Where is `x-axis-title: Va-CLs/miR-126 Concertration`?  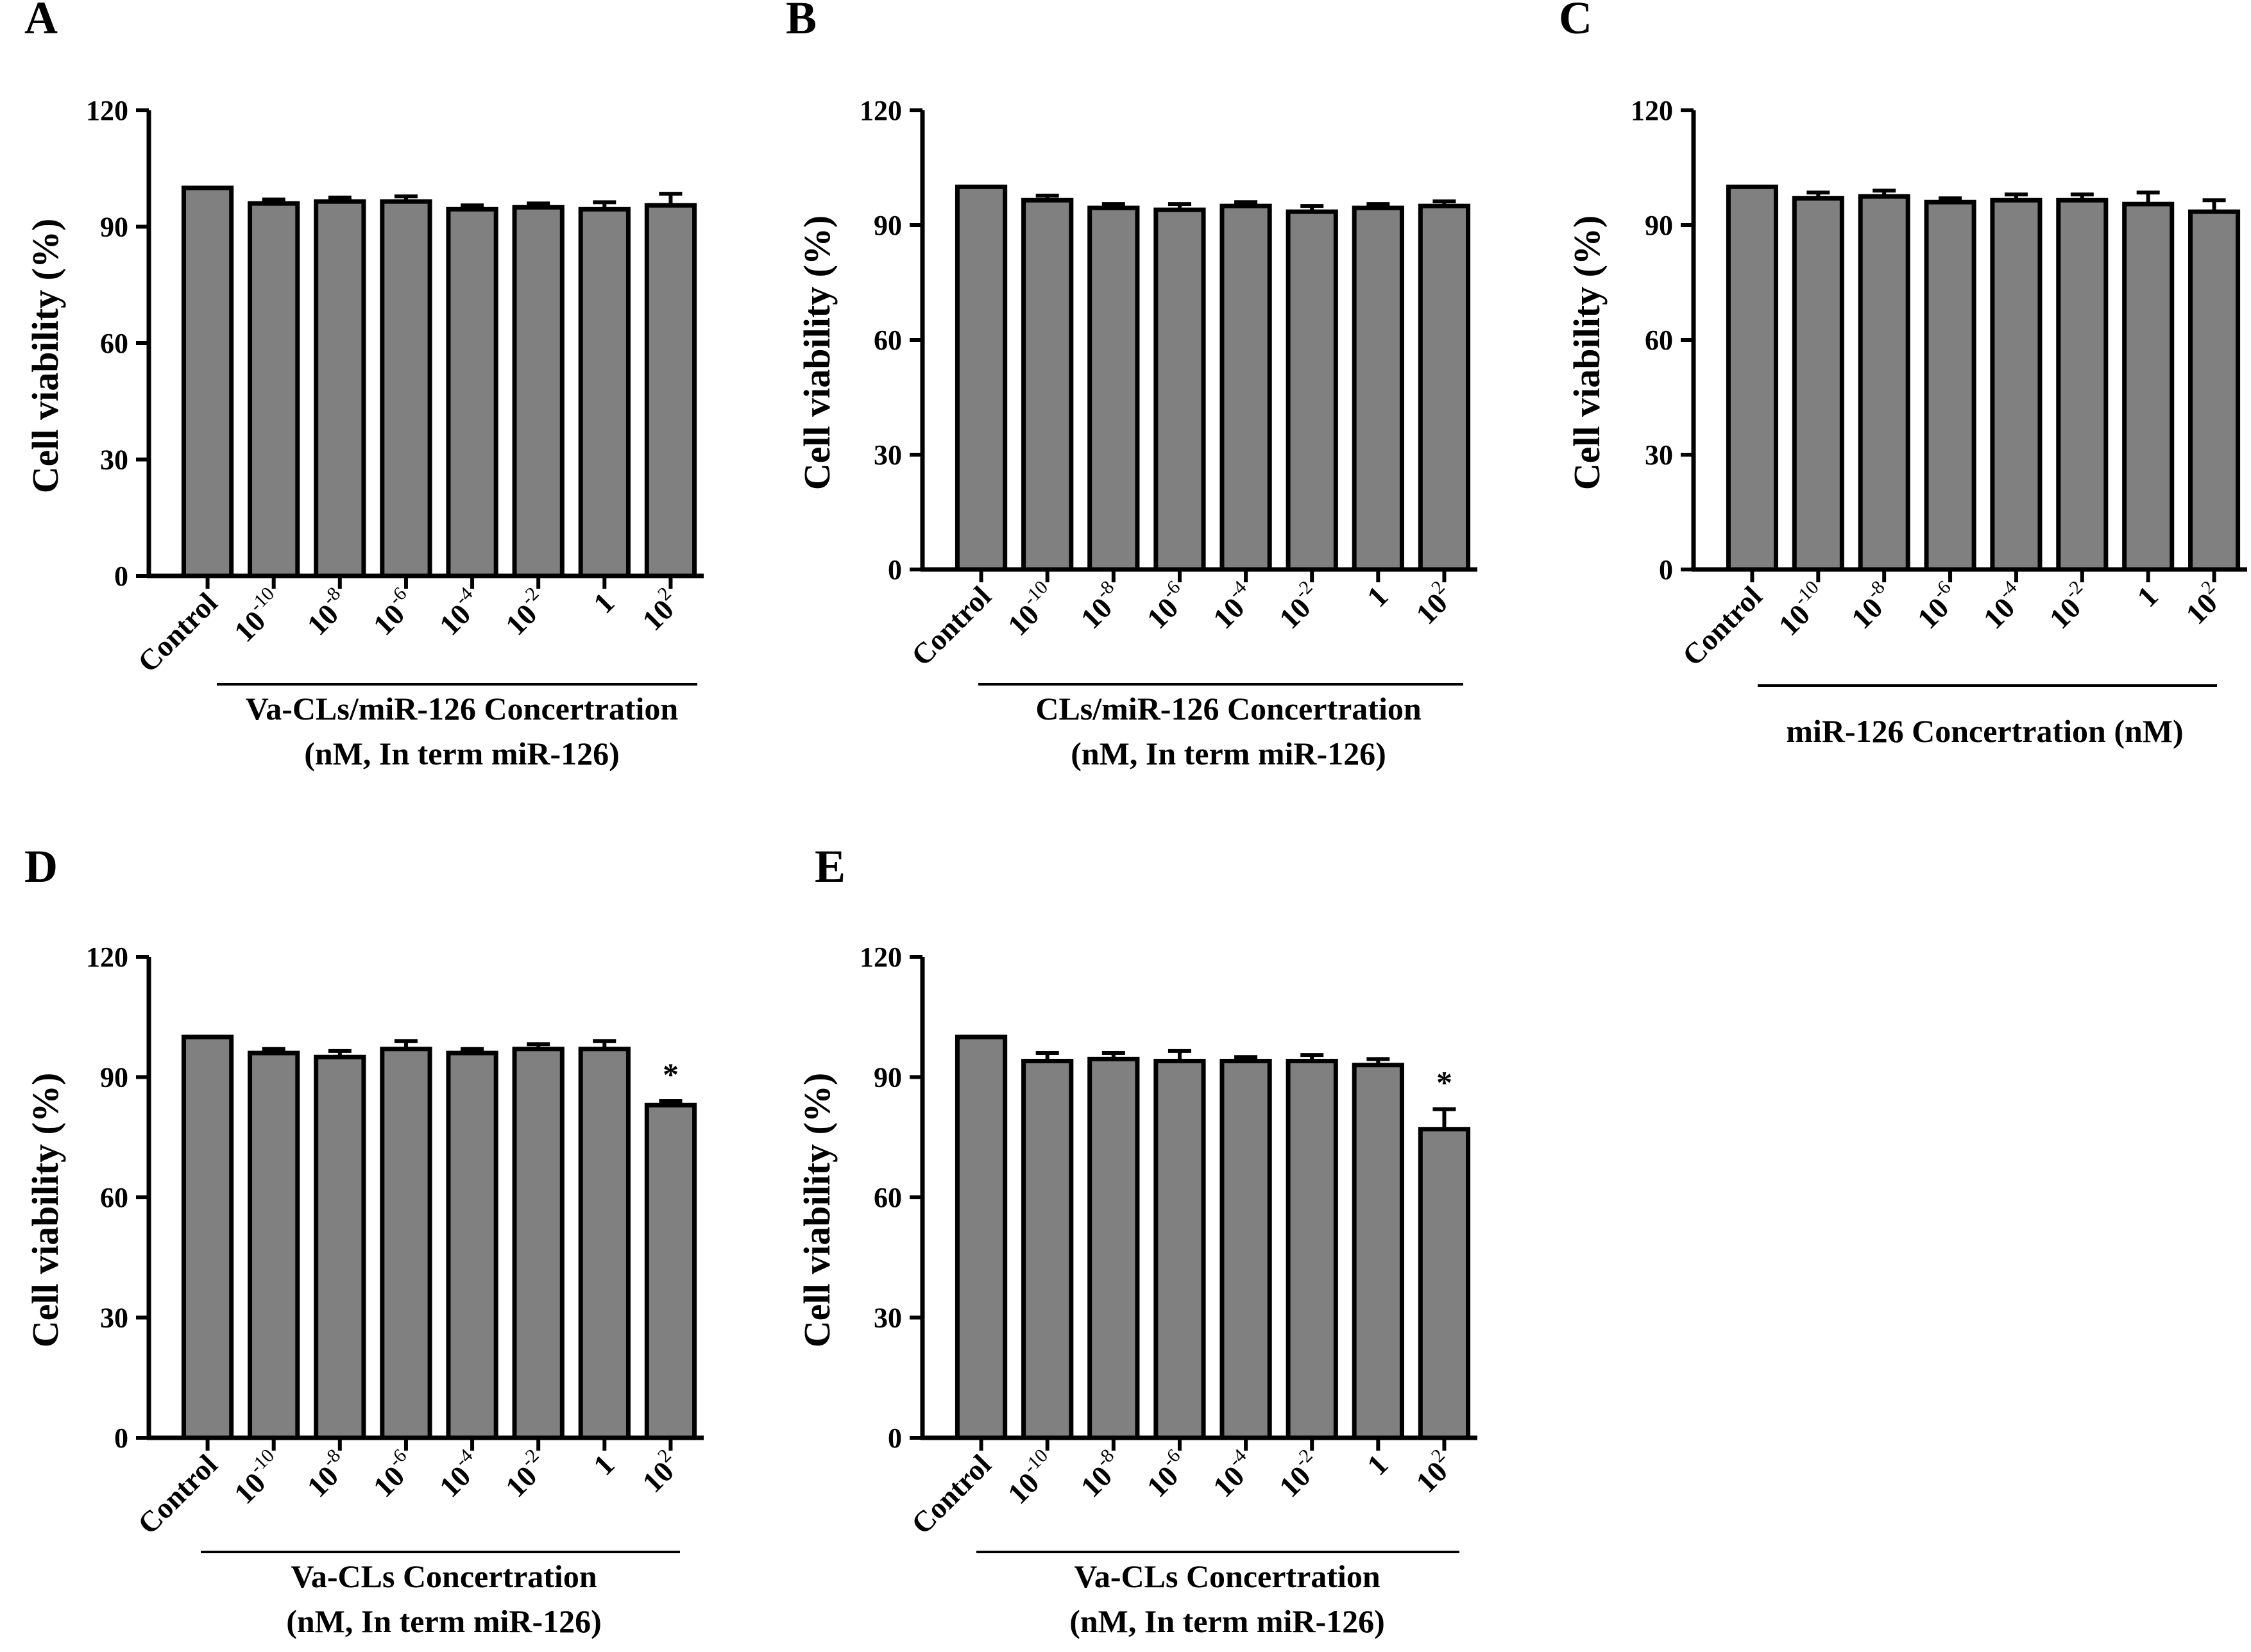 x-axis-title: Va-CLs/miR-126 Concertration is located at coordinates (462, 709).